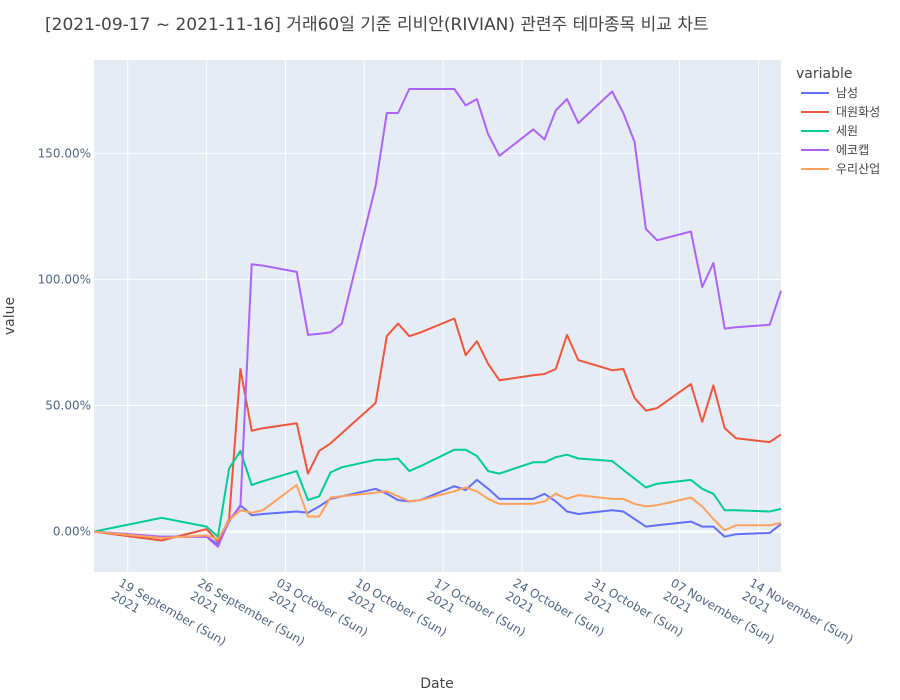 The height and width of the screenshot is (700, 900). Describe the element at coordinates (835, 150) in the screenshot. I see `legend-item: 에코캡` at that location.